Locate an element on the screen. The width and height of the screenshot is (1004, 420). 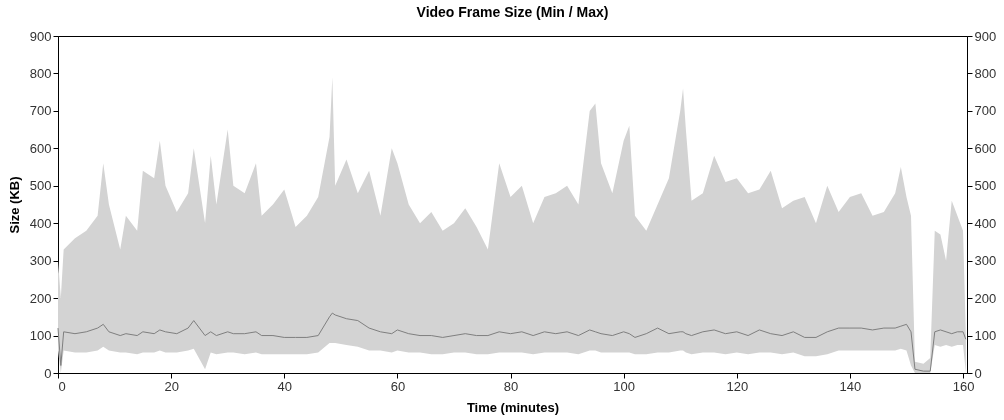
y-tick-label: 700 is located at coordinates (40, 111).